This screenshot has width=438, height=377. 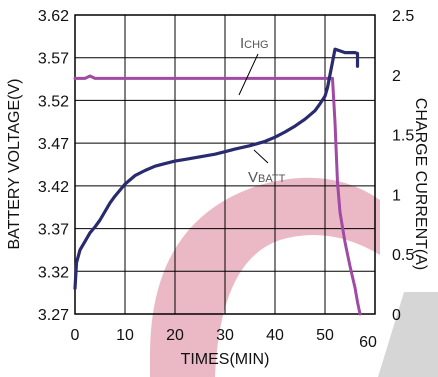 What do you see at coordinates (396, 315) in the screenshot?
I see `y-right-tick-label-0: 0` at bounding box center [396, 315].